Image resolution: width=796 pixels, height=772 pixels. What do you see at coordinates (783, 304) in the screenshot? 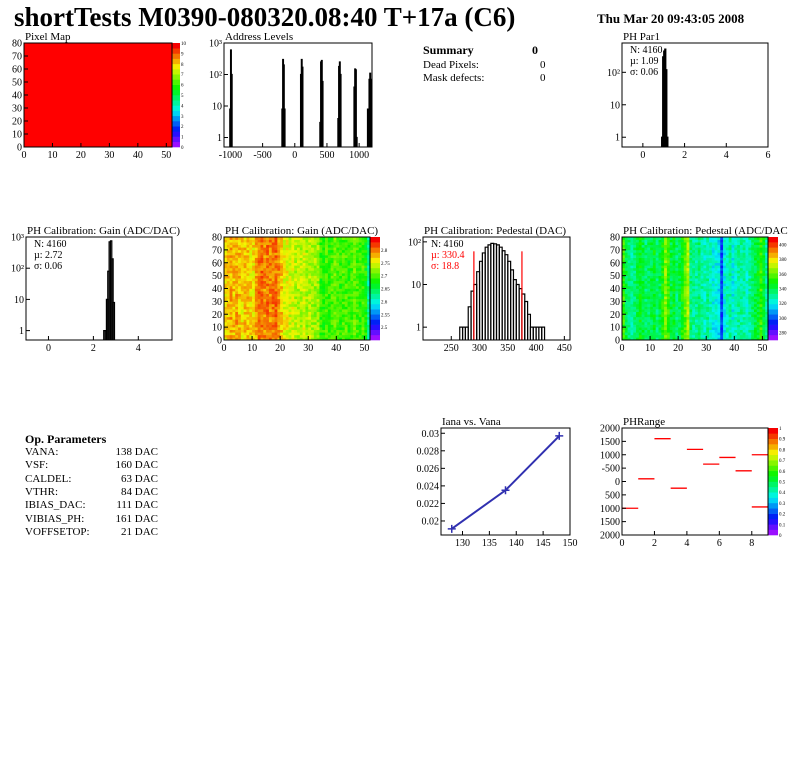
I see `colorbar-tick-label: 320` at bounding box center [783, 304].